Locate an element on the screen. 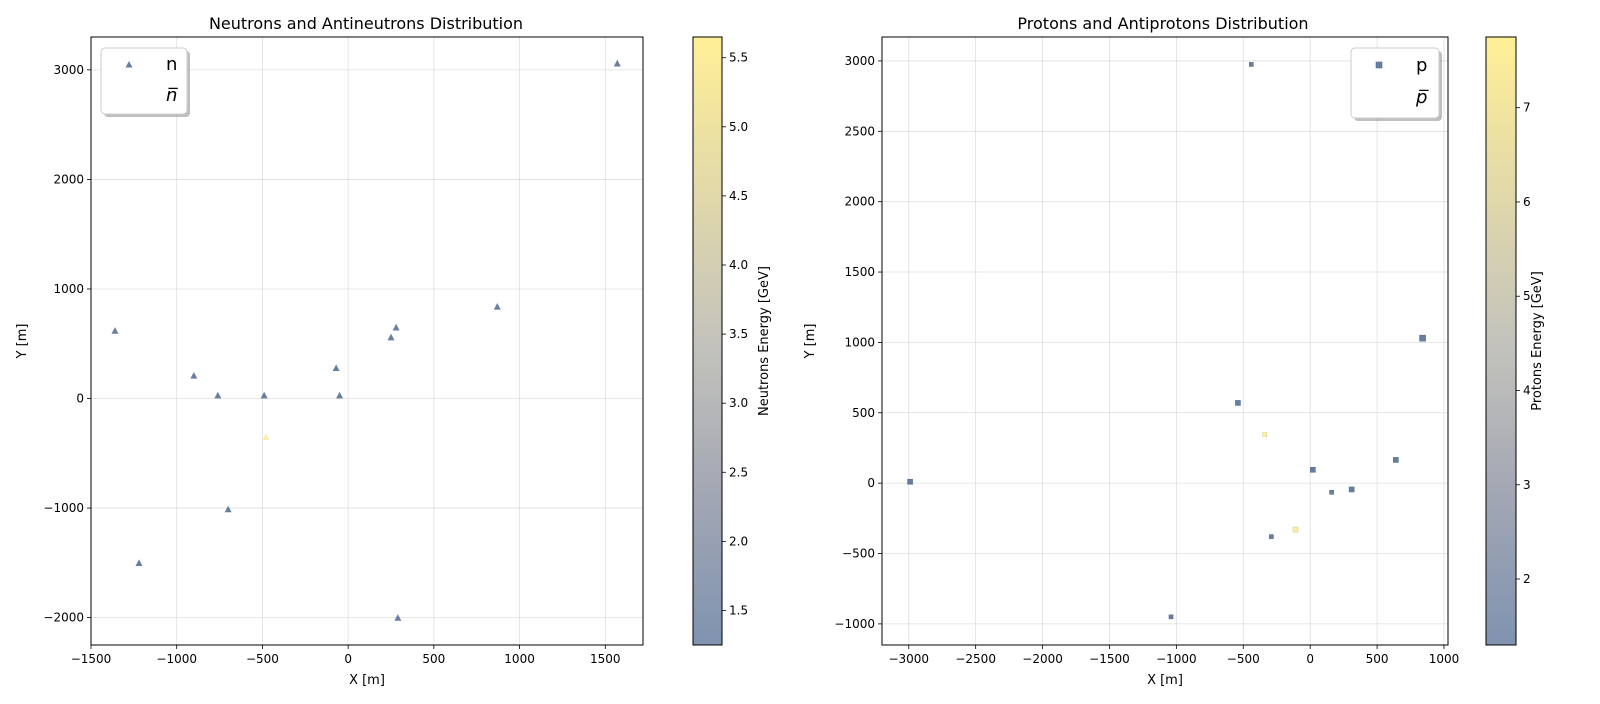 The height and width of the screenshot is (704, 1600). proton-colorbar-tick-label: 2 is located at coordinates (1527, 579).